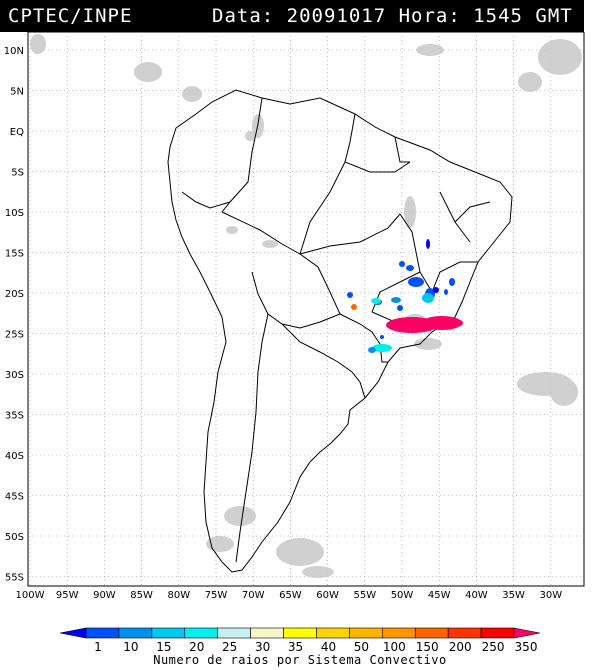 The image size is (600, 670). Describe the element at coordinates (141, 595) in the screenshot. I see `longitude-label: 85W` at that location.